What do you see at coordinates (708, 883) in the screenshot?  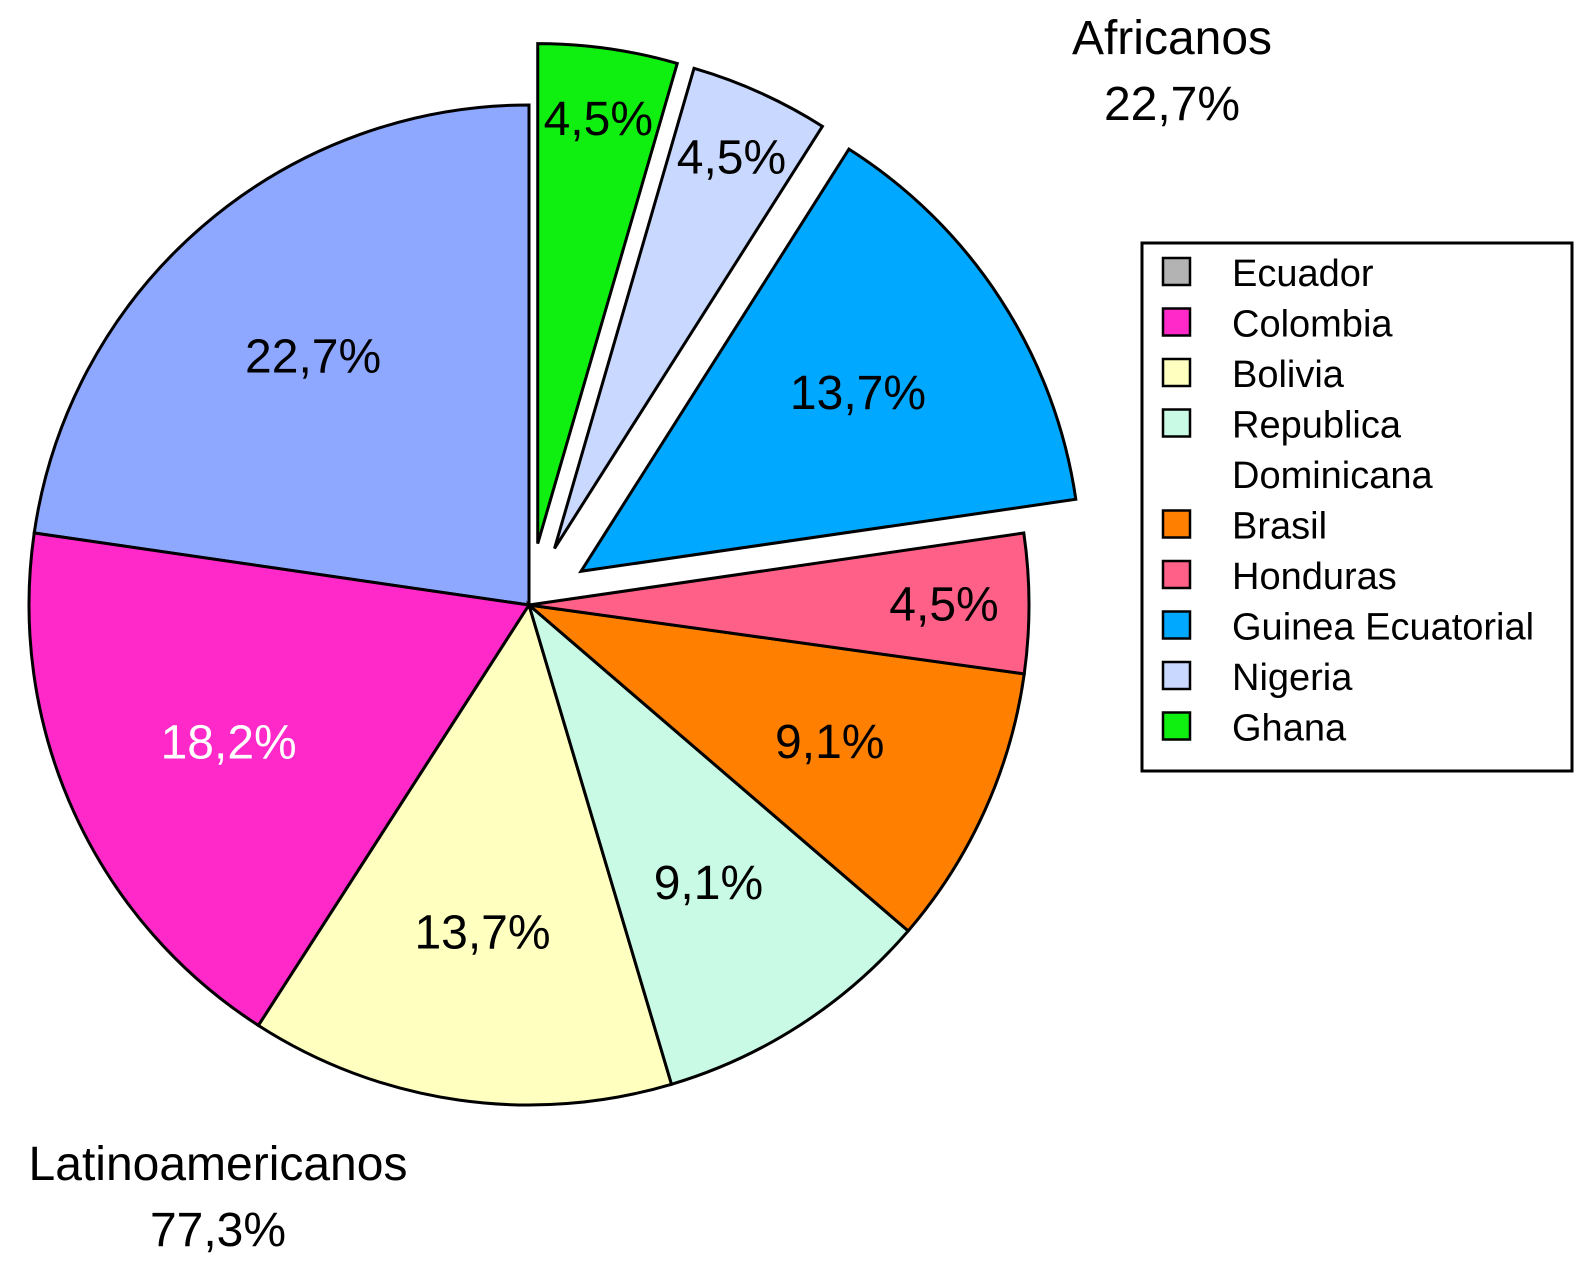 I see `pie-slice-label-republica-dominicana: 9,1%` at bounding box center [708, 883].